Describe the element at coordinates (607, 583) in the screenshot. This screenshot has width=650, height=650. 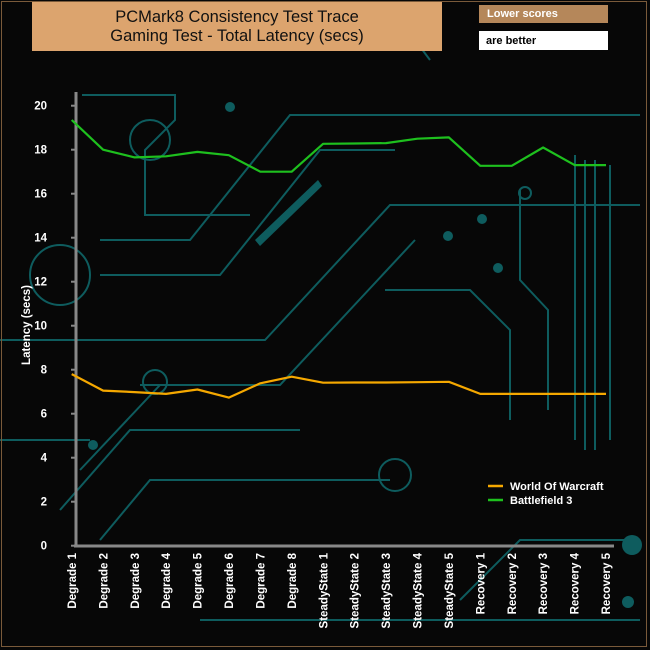
I see `x-tick-label: Recovery 5` at that location.